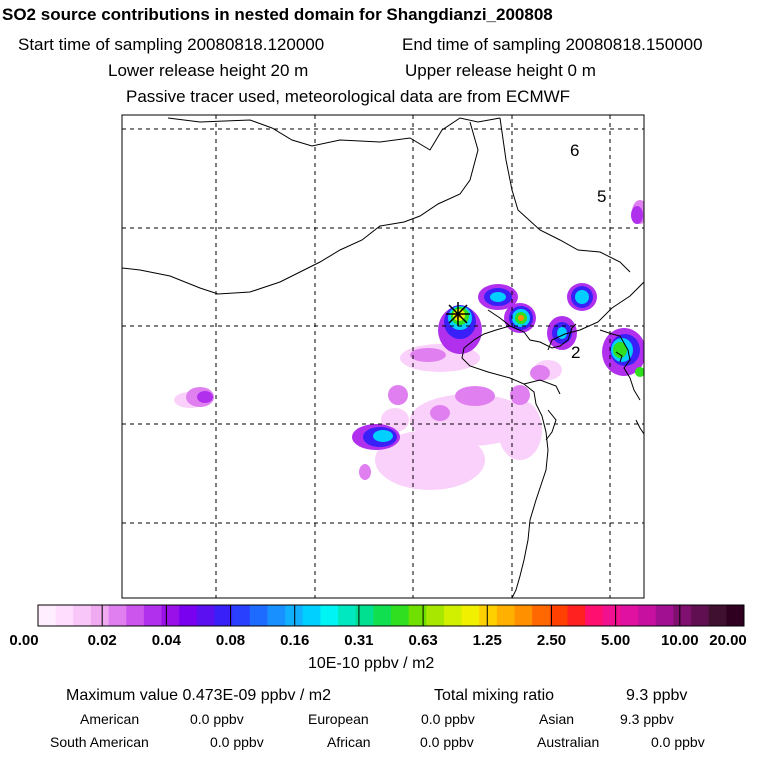 This screenshot has height=768, width=768. I want to click on total-mixing-value: 9.3 ppbv, so click(657, 695).